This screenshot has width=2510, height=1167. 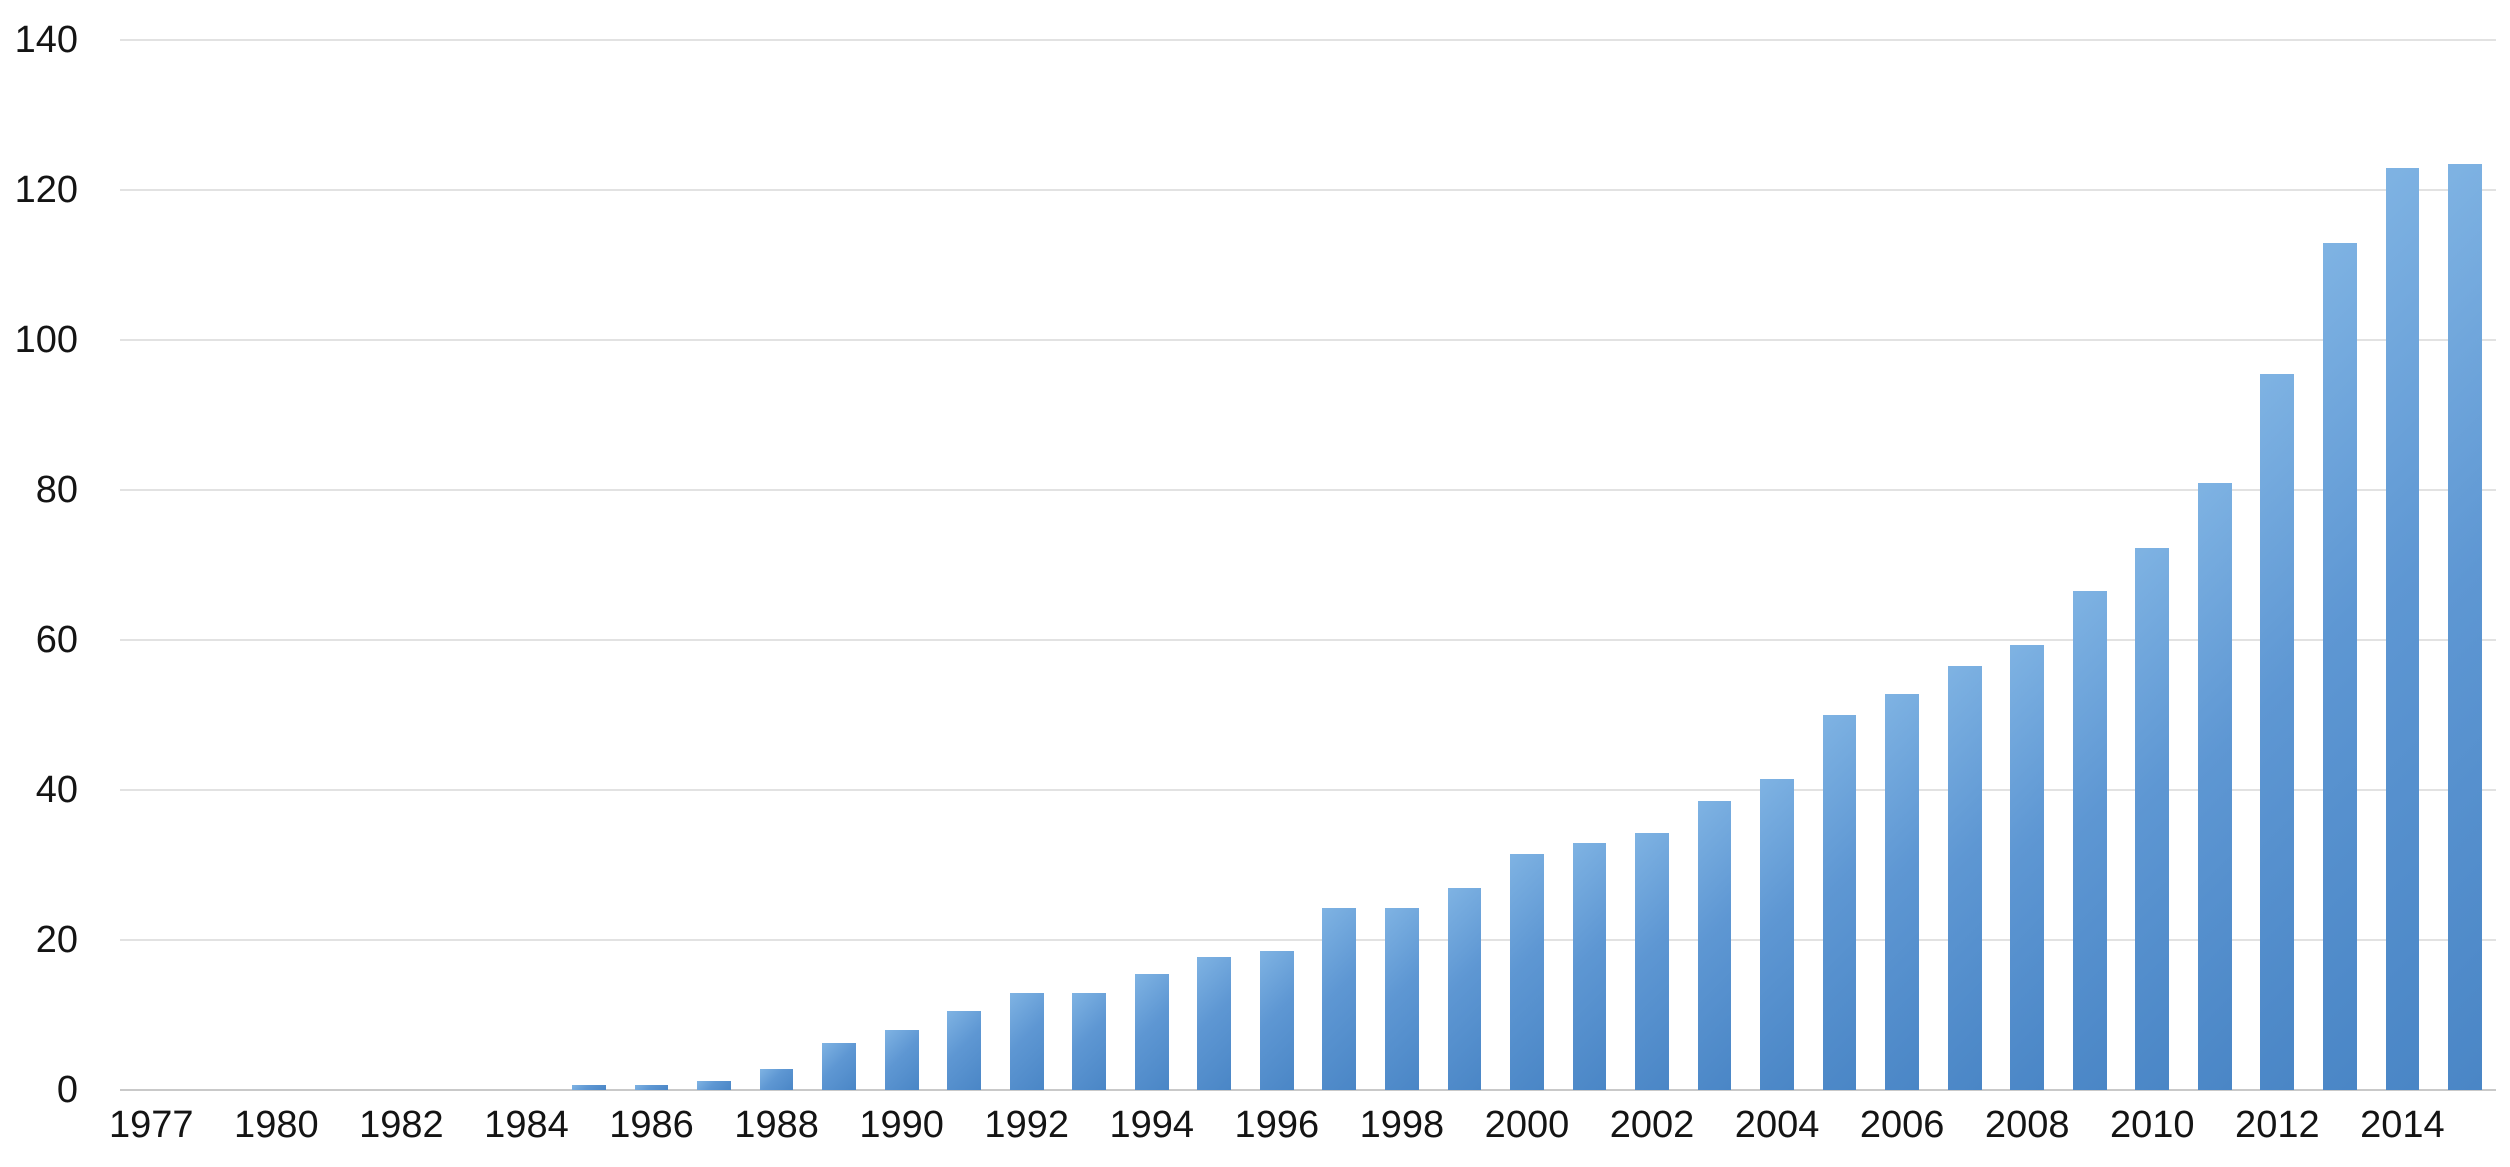 I want to click on x-slot: 1994, so click(x=1151, y=1130).